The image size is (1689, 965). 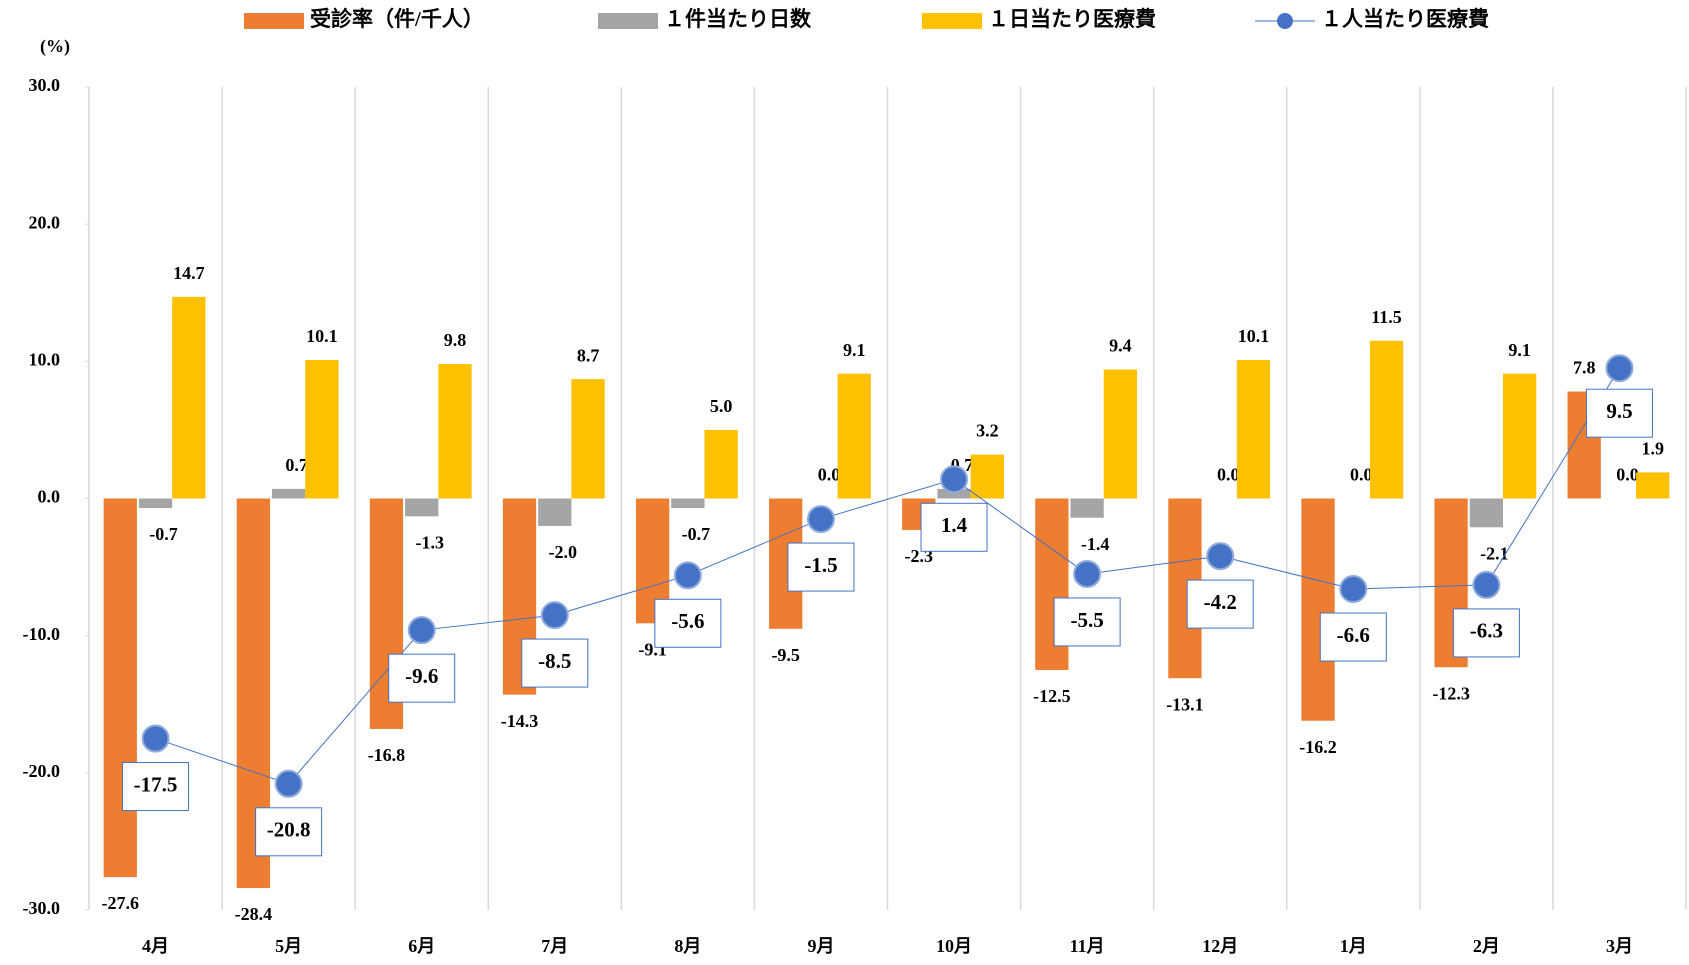 What do you see at coordinates (785, 655) in the screenshot?
I see `data-label: -9.5` at bounding box center [785, 655].